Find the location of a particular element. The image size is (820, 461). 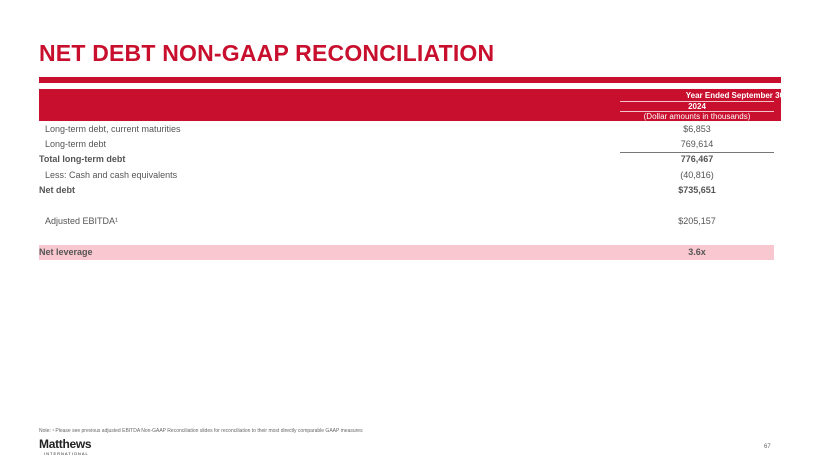

row-label: Adjusted EBITDA¹ is located at coordinates (82, 221).